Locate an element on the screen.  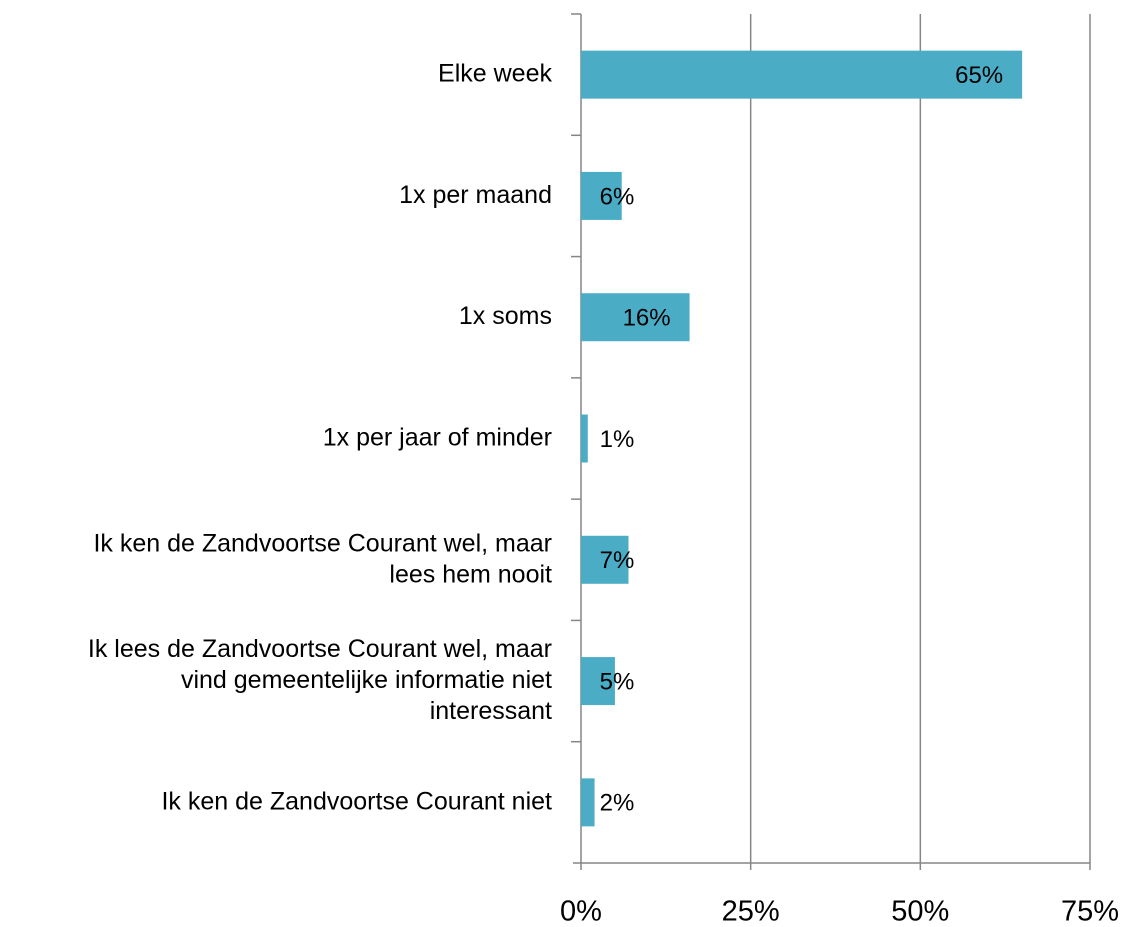
y-tick-label: Ik ken de Zandvoortse Courant niet is located at coordinates (356, 801).